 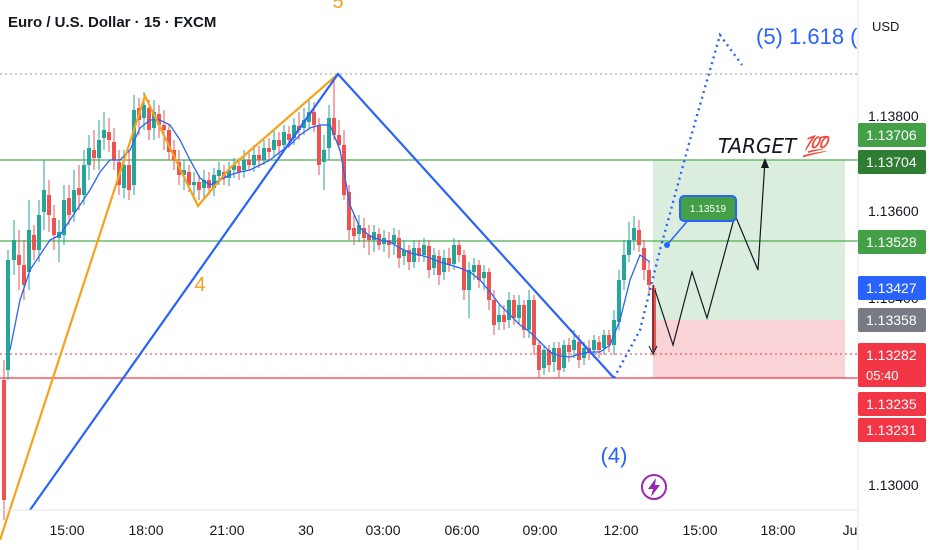 I want to click on svg-text: 1.13427, so click(x=891, y=288).